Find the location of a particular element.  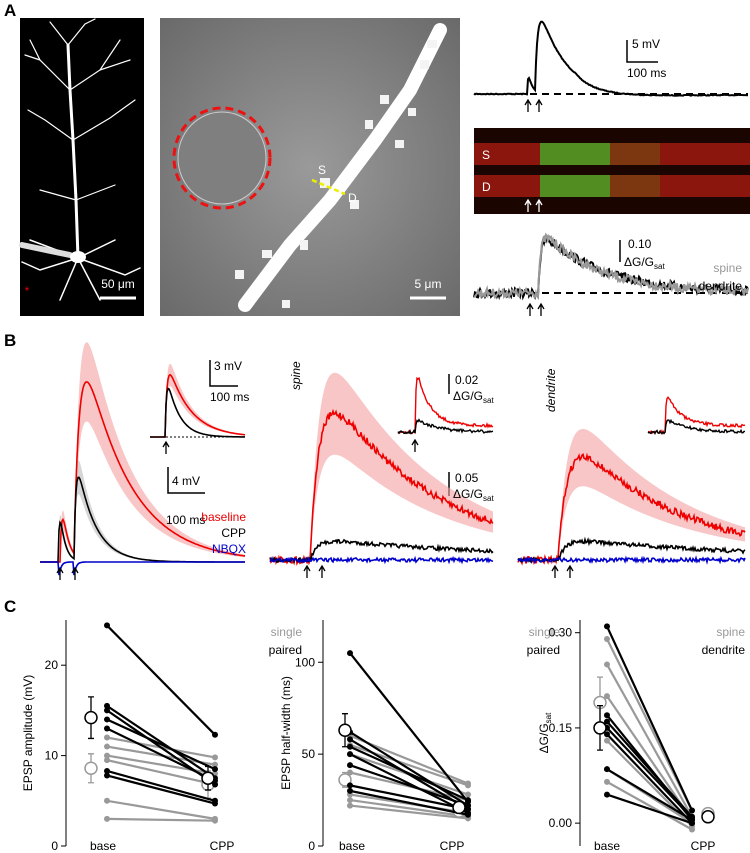

trace-label: spine is located at coordinates (296, 375).